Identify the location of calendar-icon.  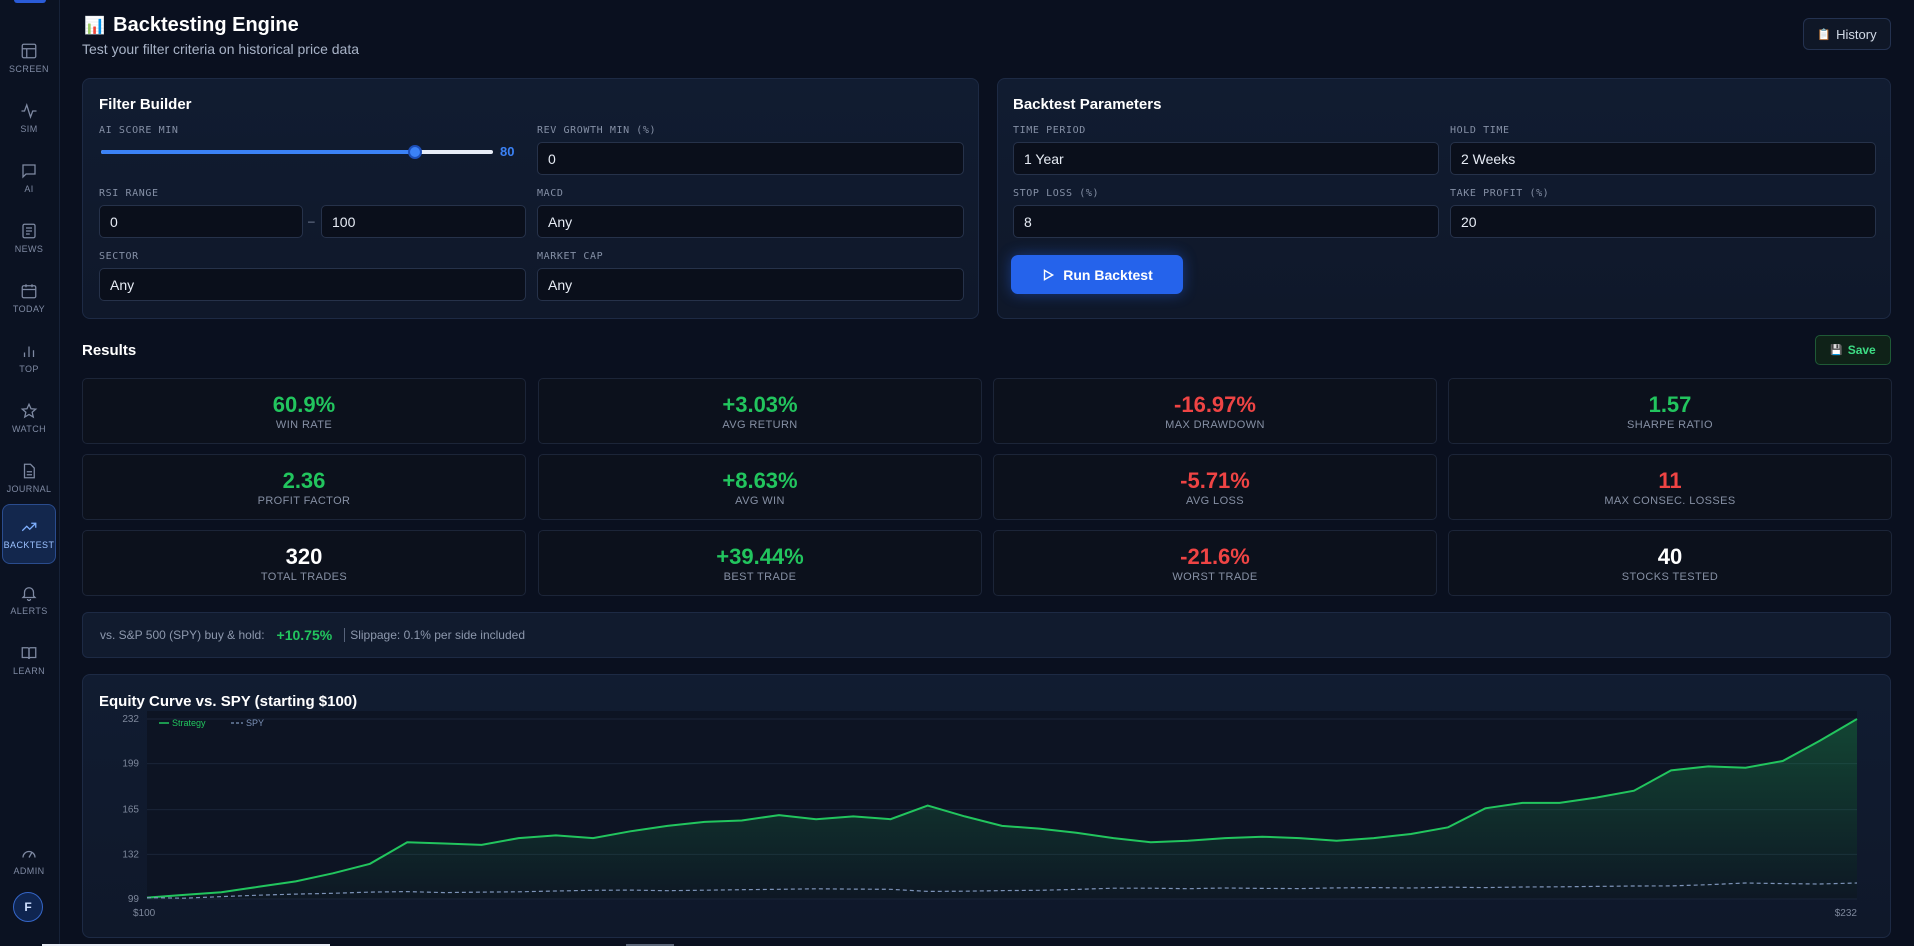
(29, 291).